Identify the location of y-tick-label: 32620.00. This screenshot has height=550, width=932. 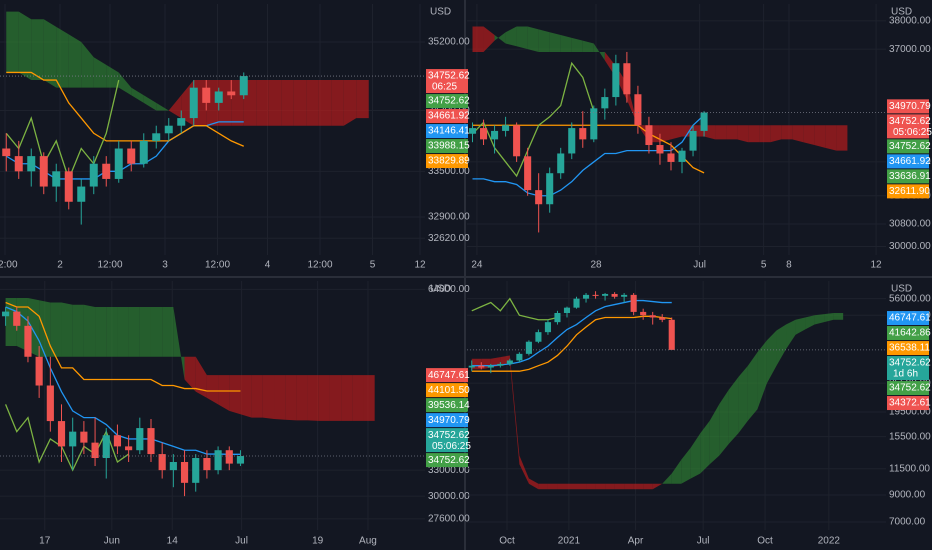
(449, 238).